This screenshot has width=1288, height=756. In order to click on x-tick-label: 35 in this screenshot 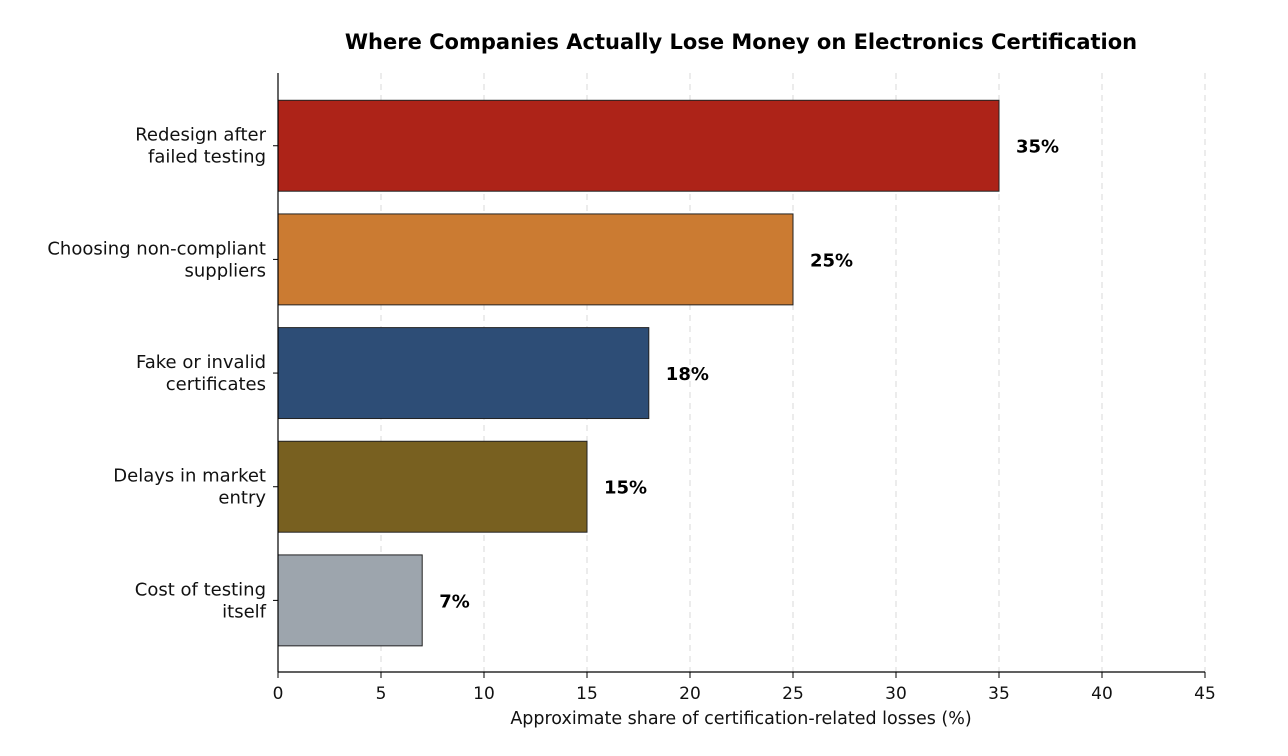, I will do `click(999, 694)`.